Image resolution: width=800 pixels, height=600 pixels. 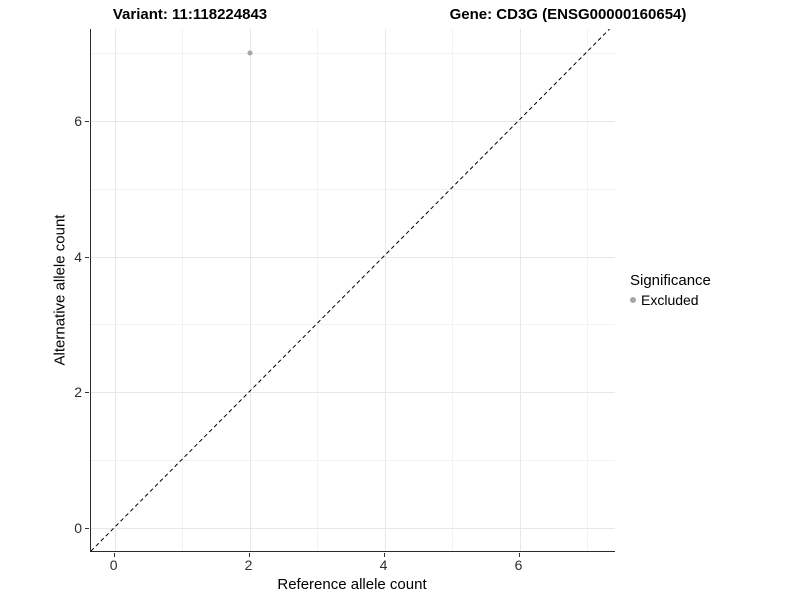 I want to click on y-tick-label-6: 6, so click(x=78, y=120).